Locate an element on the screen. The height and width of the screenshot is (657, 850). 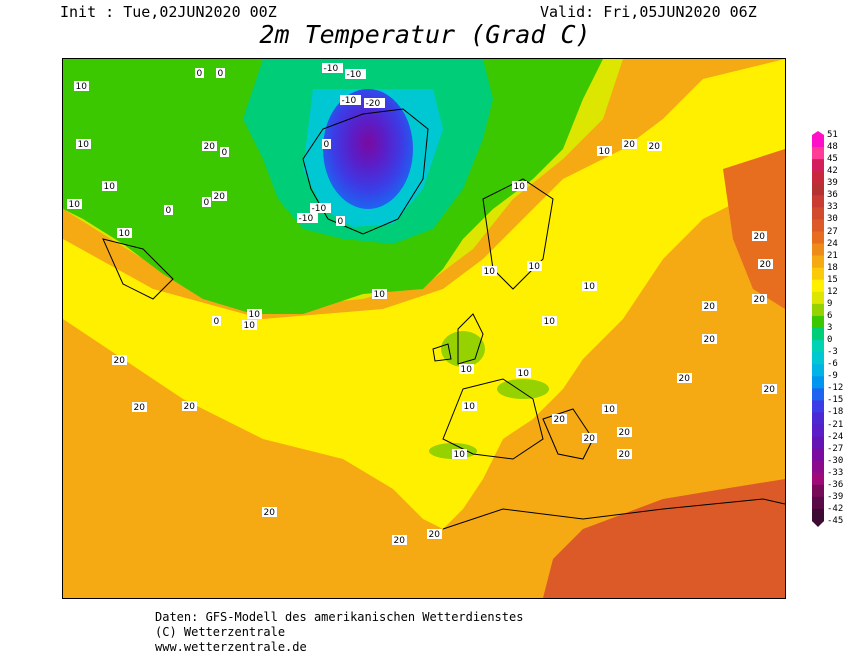
legend-tick: 15 is located at coordinates (832, 279).